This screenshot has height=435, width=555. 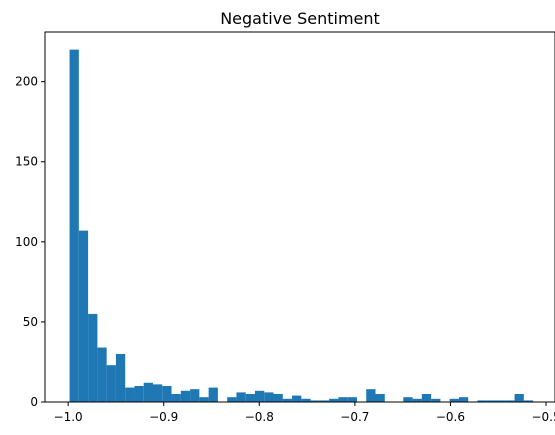 I want to click on y-tick-label: 50, so click(x=30, y=322).